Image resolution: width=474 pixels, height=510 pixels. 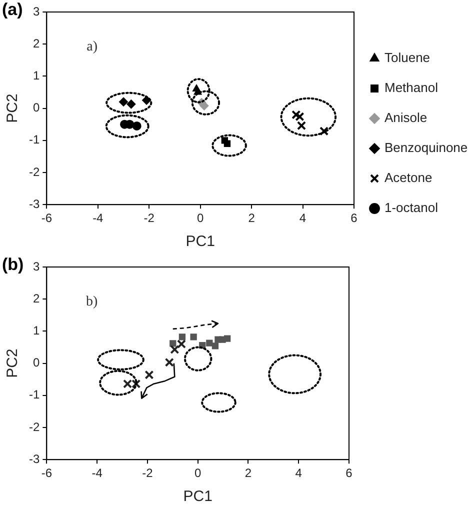 What do you see at coordinates (13, 265) in the screenshot?
I see `chart-title: (b)` at bounding box center [13, 265].